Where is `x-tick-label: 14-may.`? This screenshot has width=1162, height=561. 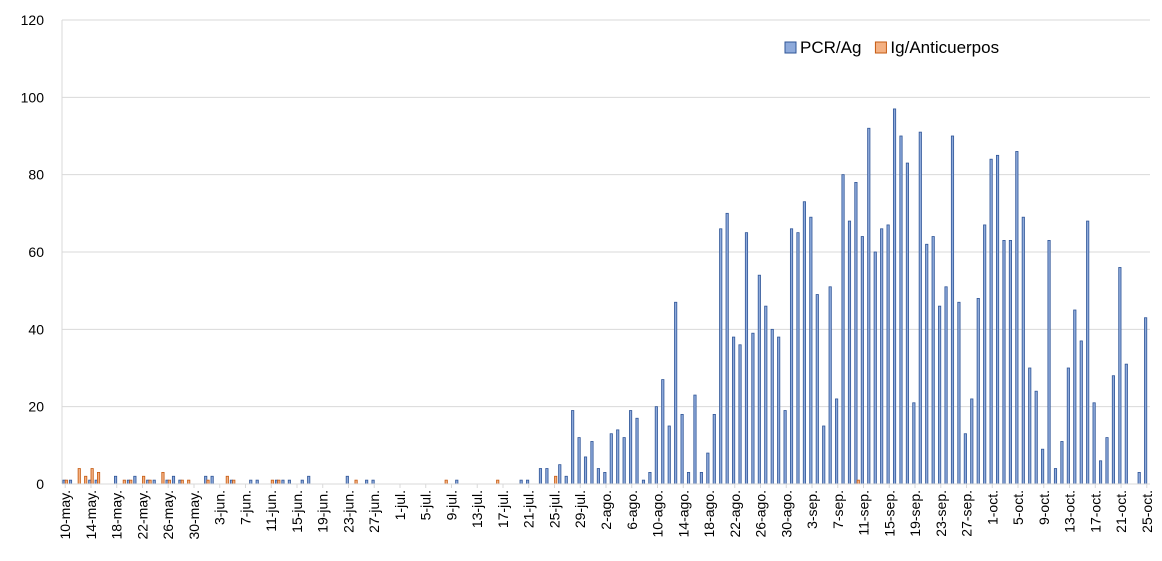 x-tick-label: 14-may. is located at coordinates (91, 515).